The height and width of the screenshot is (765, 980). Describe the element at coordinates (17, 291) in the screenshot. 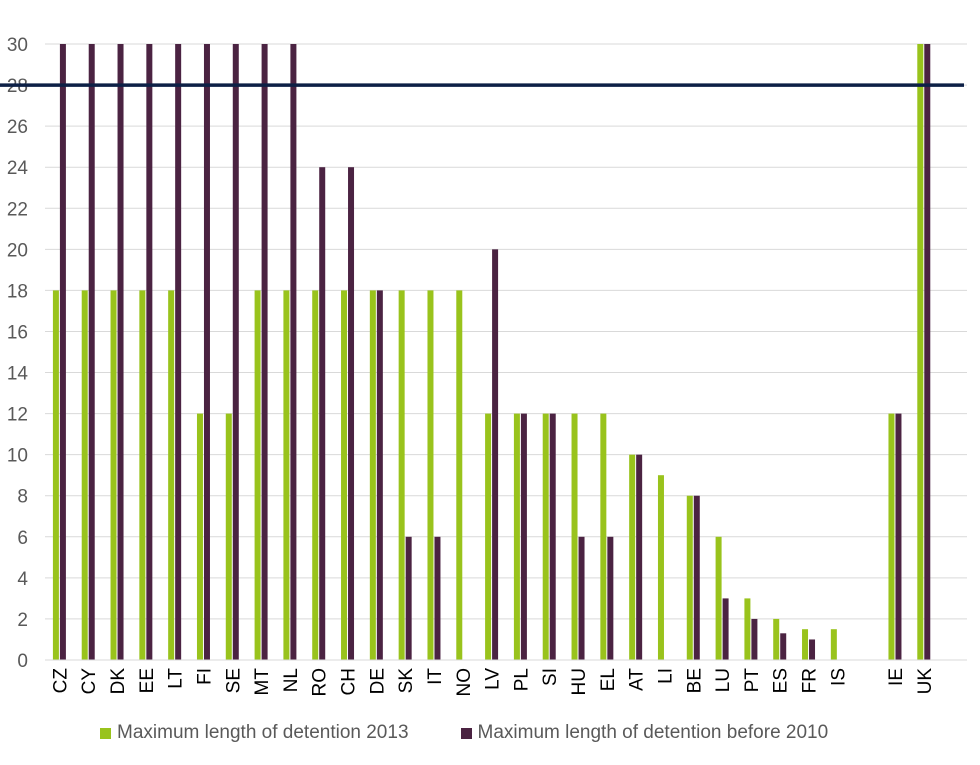

I see `y-tick-label: 18` at that location.